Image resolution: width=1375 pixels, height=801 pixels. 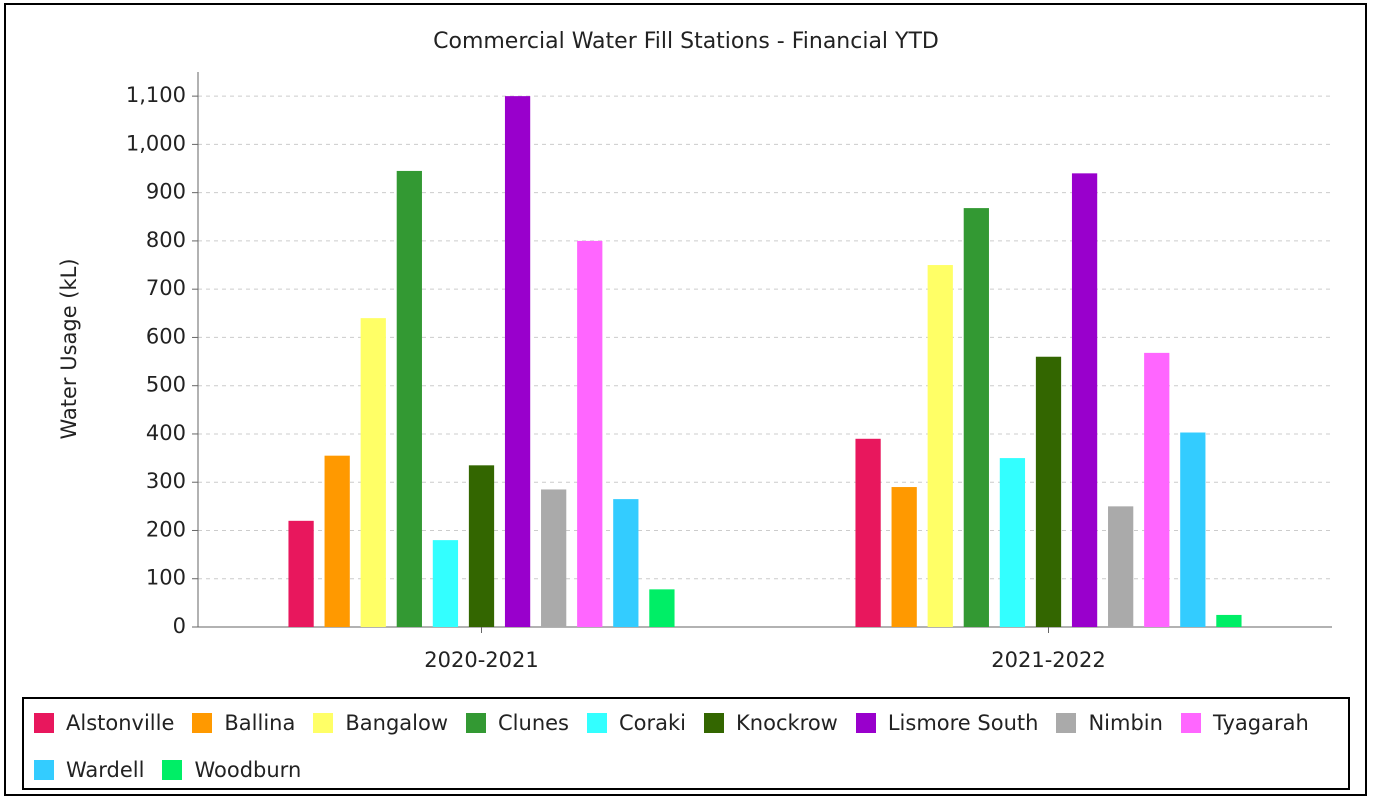 What do you see at coordinates (69, 348) in the screenshot?
I see `y-axis-label: Water Usage (kL)` at bounding box center [69, 348].